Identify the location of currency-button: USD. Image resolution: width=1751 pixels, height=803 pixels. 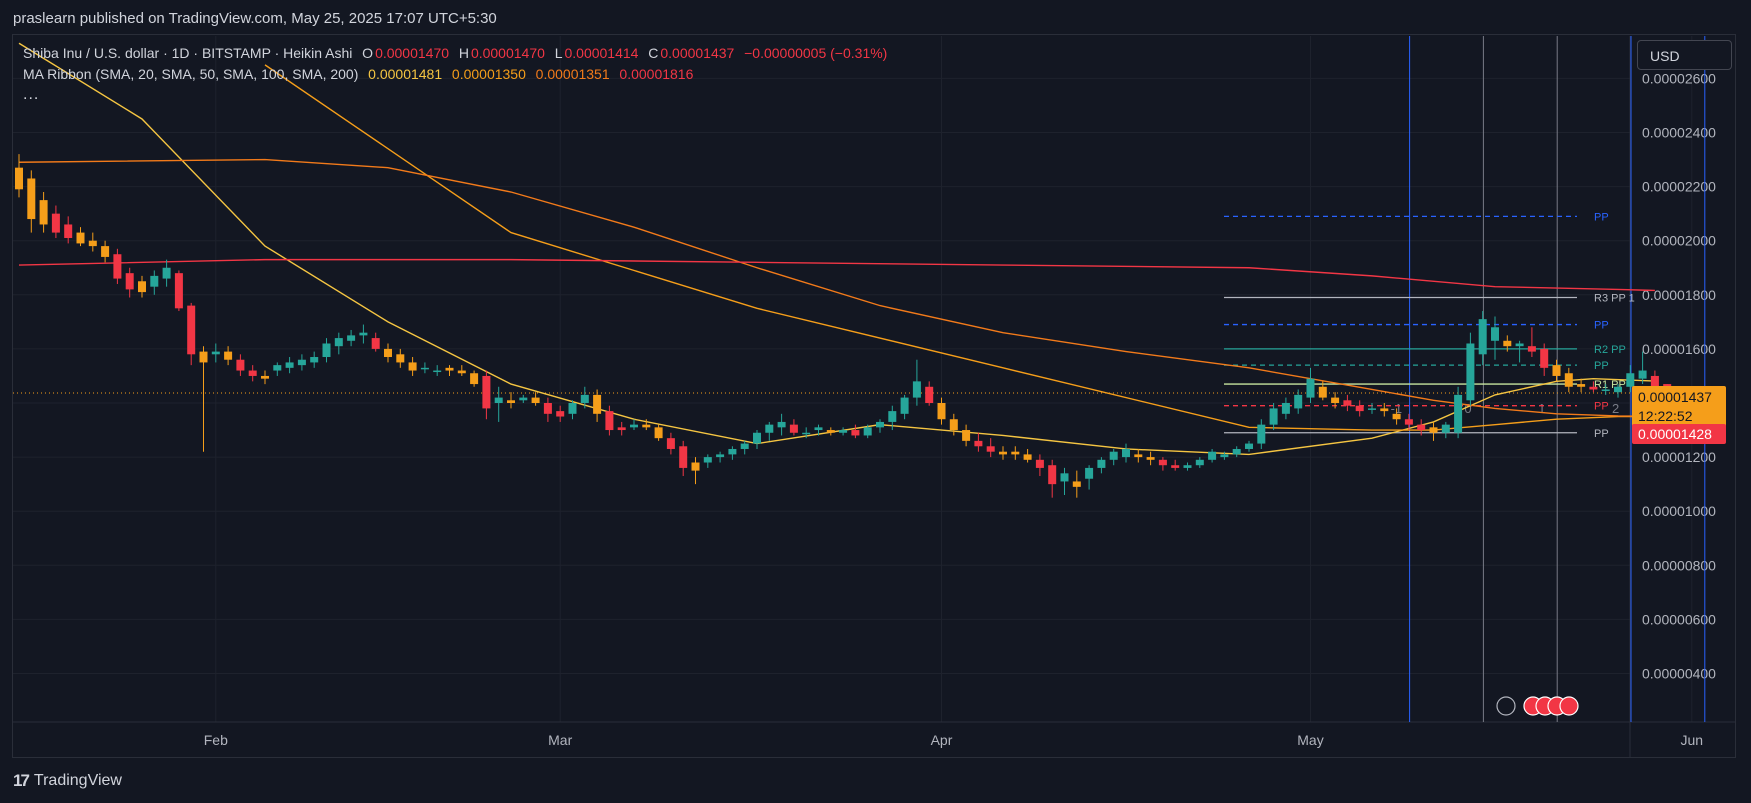
(1684, 55).